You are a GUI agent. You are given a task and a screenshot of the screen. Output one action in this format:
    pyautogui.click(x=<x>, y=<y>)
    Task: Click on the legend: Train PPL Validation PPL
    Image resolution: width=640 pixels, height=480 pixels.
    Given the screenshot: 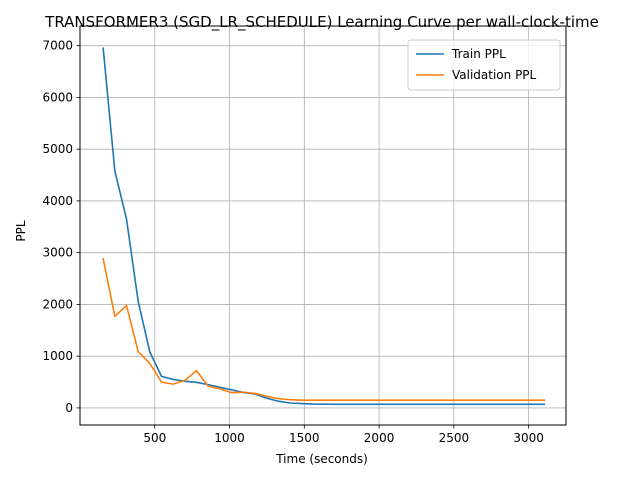 What is the action you would take?
    pyautogui.click(x=484, y=65)
    